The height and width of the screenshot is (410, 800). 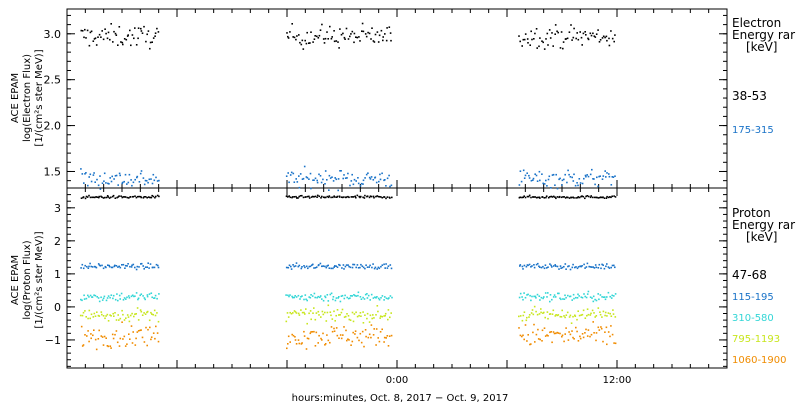 I want to click on y-tick-label: 2, so click(x=57, y=241).